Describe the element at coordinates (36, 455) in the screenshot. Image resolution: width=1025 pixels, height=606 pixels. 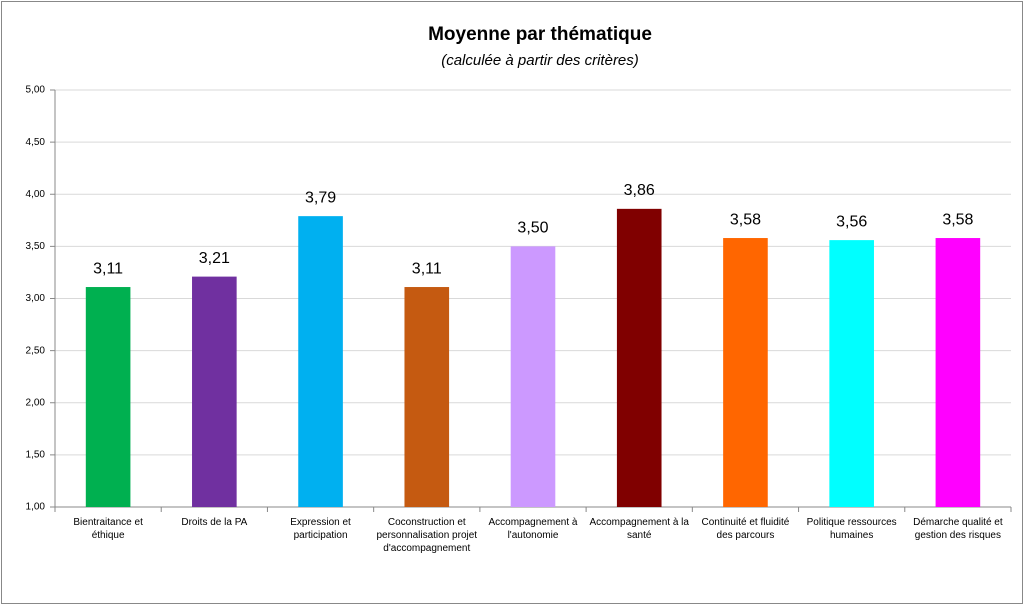
I see `y-tick-label: 1,50` at that location.